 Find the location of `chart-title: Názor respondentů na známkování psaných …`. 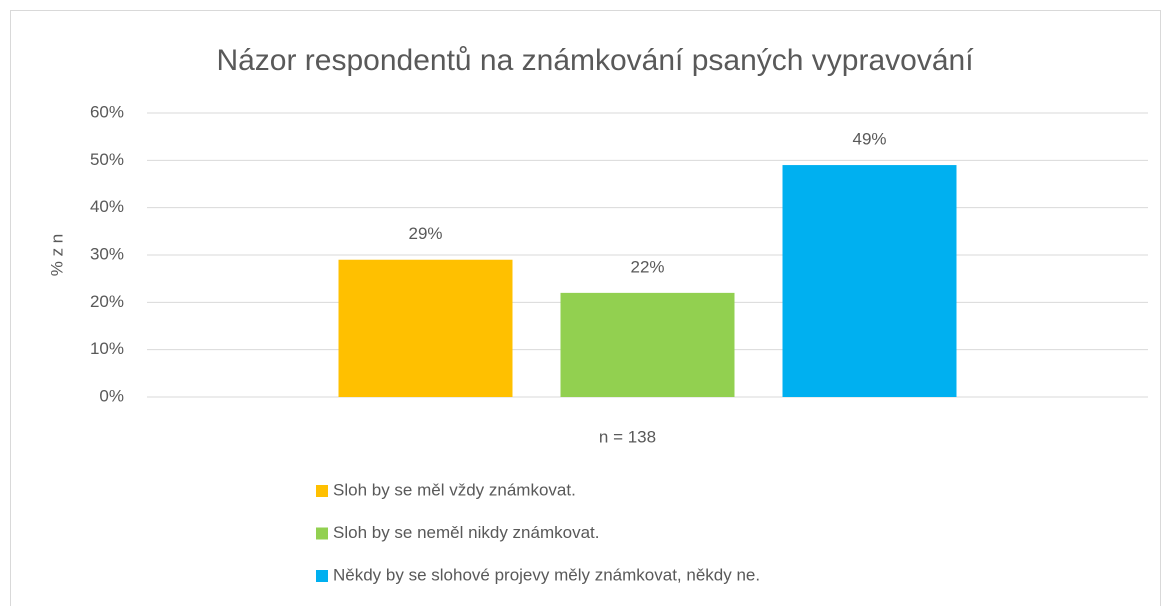

chart-title: Názor respondentů na známkování psaných … is located at coordinates (595, 60).